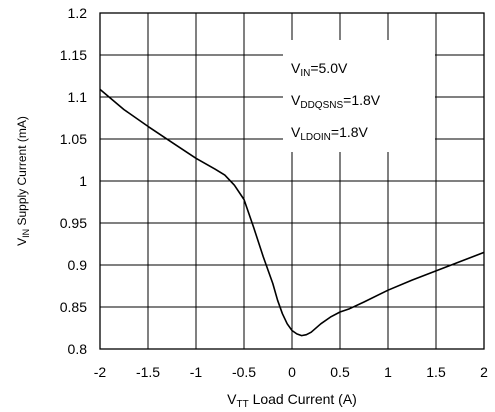 The image size is (495, 412). What do you see at coordinates (292, 400) in the screenshot?
I see `x-axis-label: VTT Load Current (A)` at bounding box center [292, 400].